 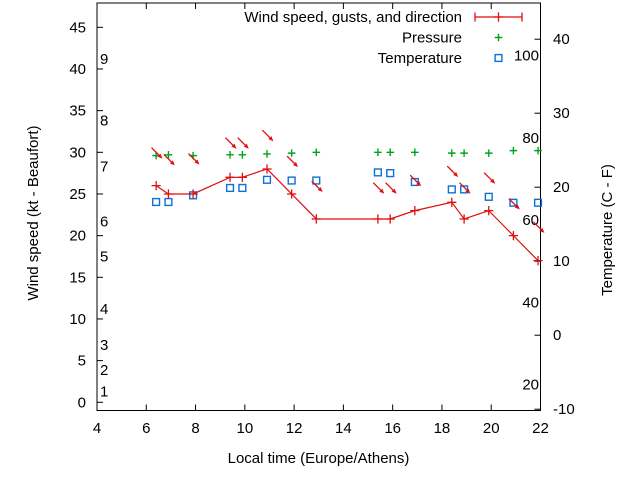 What do you see at coordinates (97, 428) in the screenshot?
I see `x-tick-label: 4` at bounding box center [97, 428].